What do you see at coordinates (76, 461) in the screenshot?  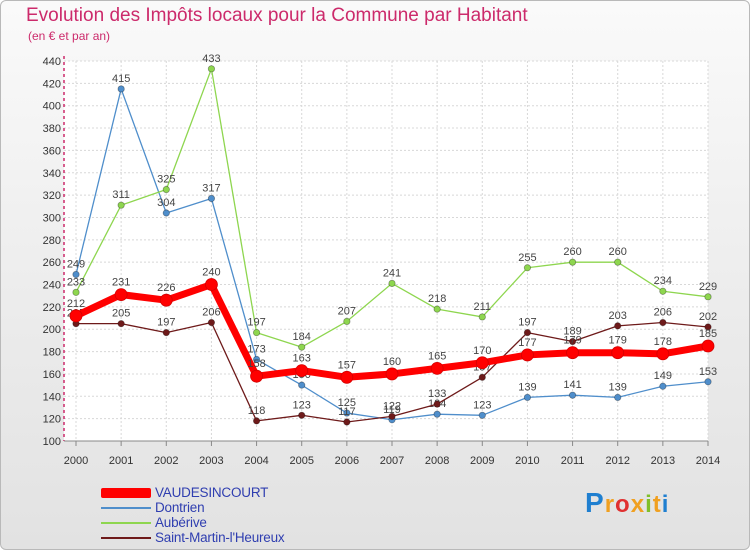 I see `x-tick-label: 2000` at bounding box center [76, 461].